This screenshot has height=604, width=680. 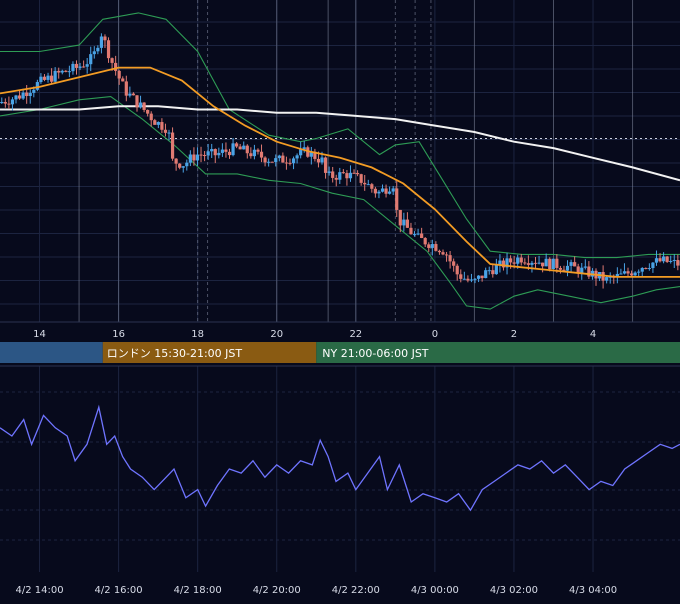 I want to click on oscillator-x-tick-label: 4/2 14:00, so click(x=39, y=590).